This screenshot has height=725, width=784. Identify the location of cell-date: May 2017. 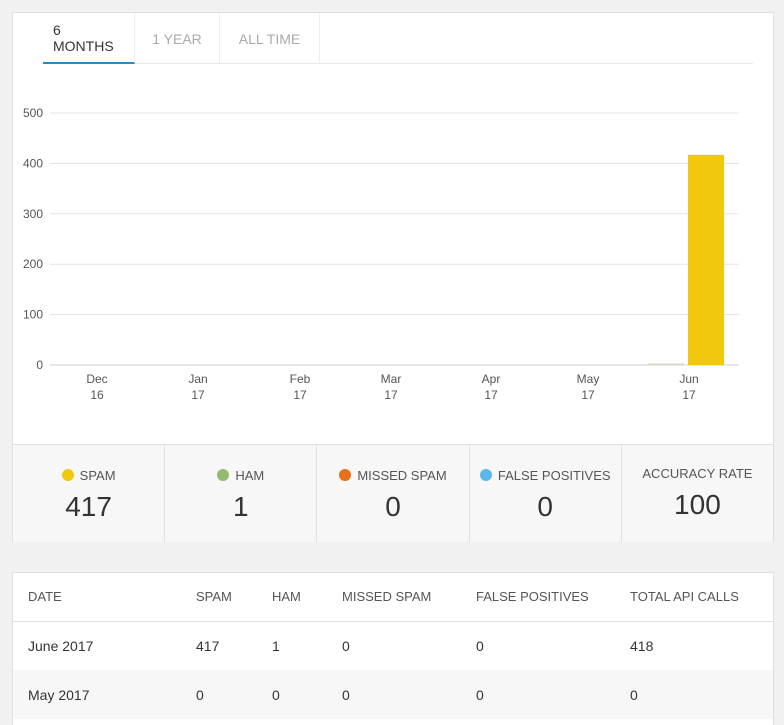
(104, 694).